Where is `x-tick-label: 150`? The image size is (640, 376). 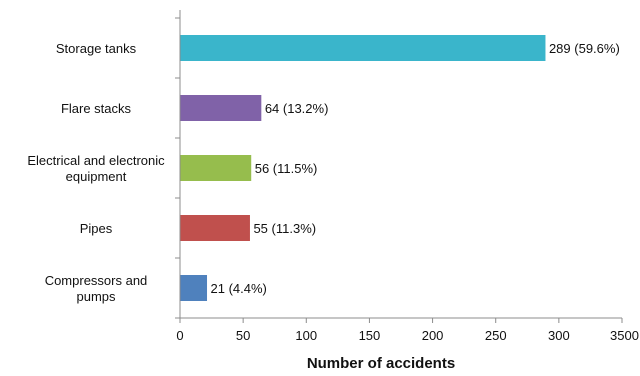
x-tick-label: 150 is located at coordinates (370, 335).